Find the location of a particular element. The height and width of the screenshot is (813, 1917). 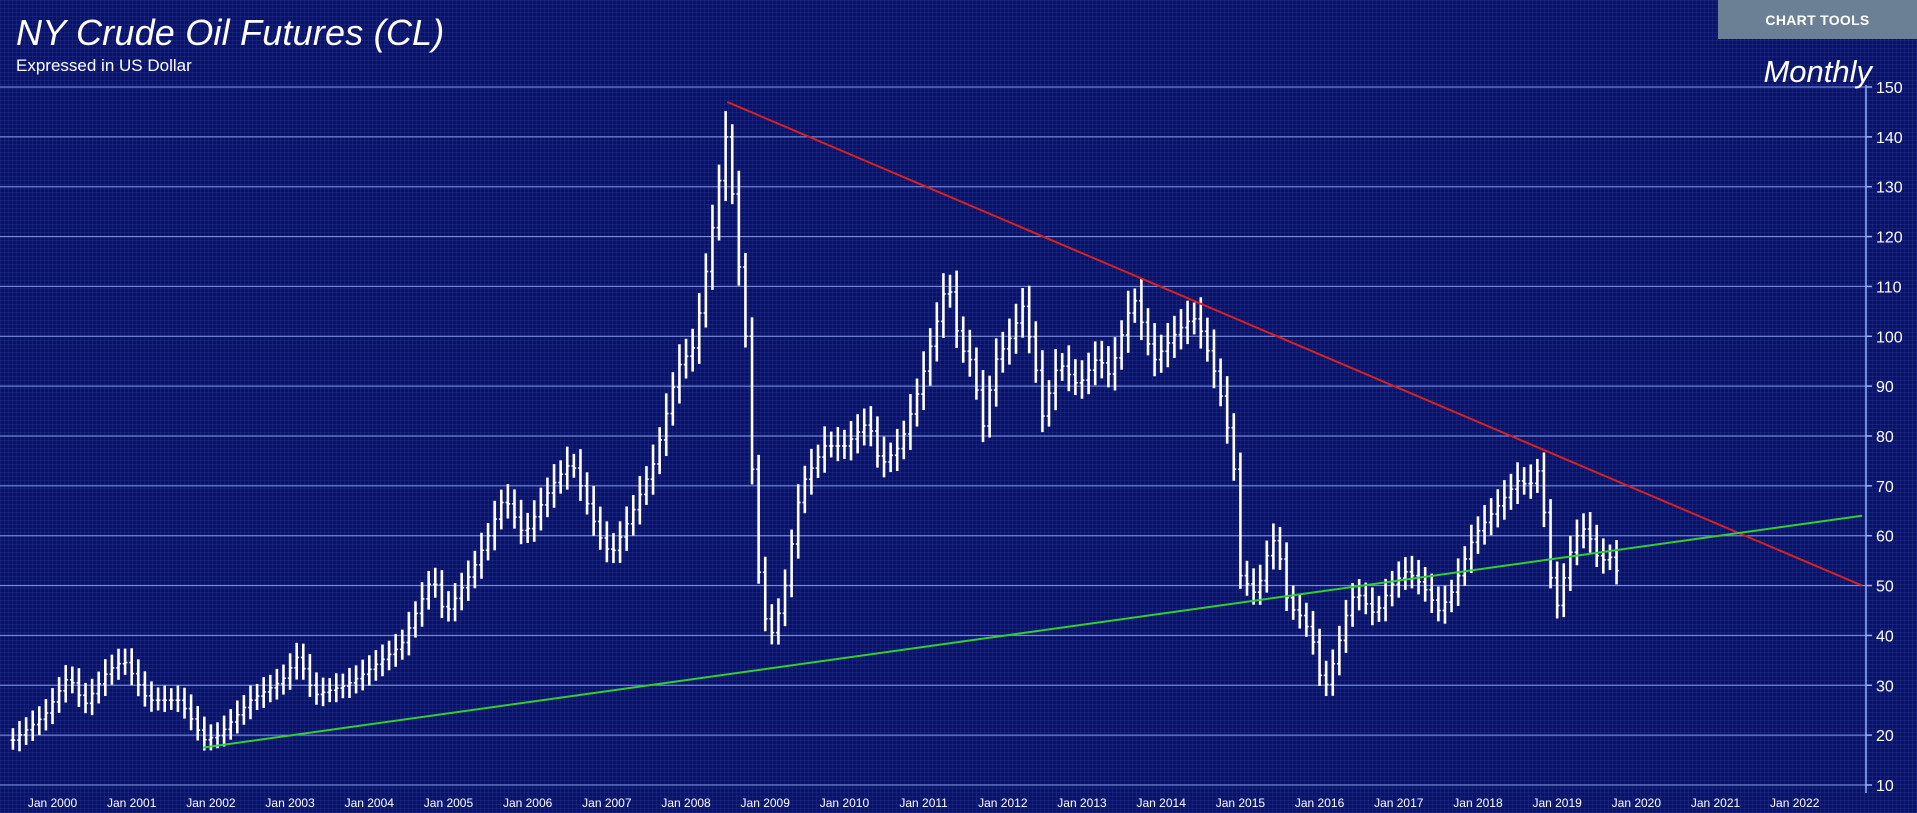

x-tick-label-2007: Jan 2007 is located at coordinates (607, 803).